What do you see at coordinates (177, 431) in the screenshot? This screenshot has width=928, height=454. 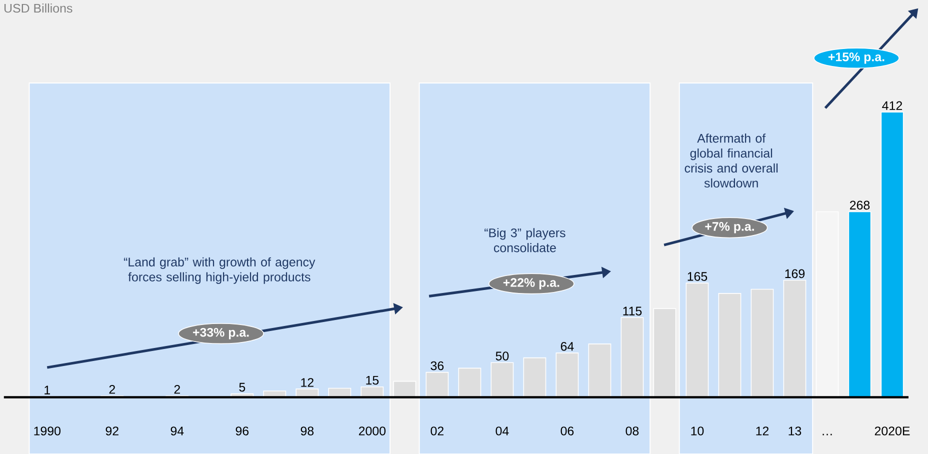 I see `x-tick-label: 94` at bounding box center [177, 431].